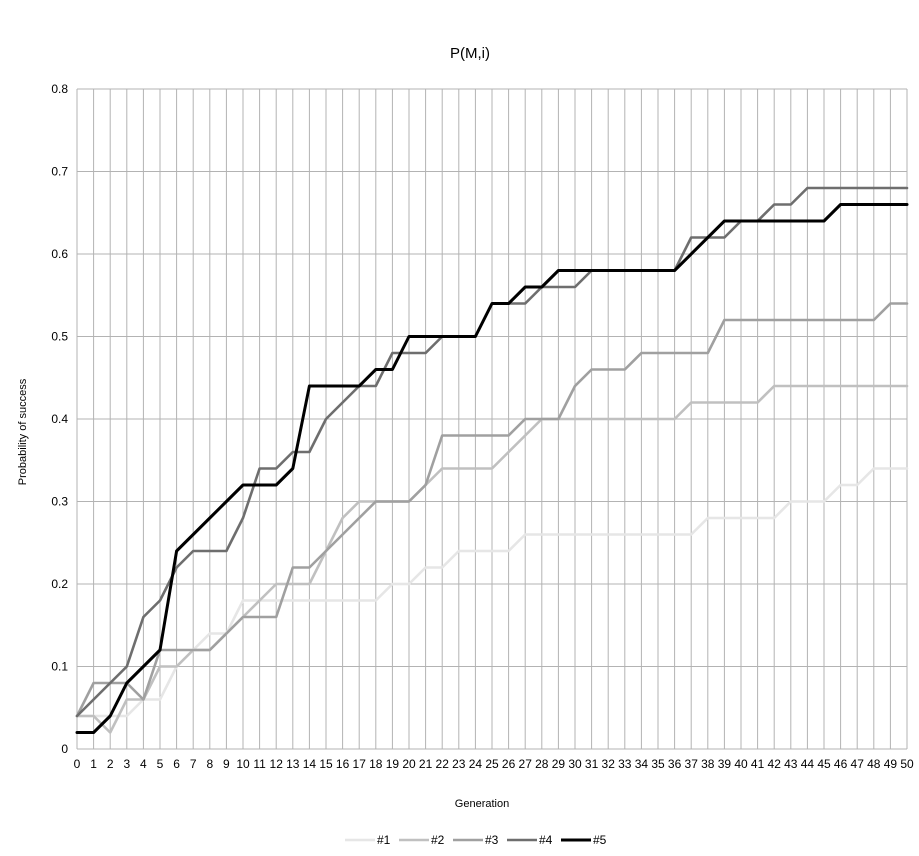  I want to click on legend-item: #3, so click(476, 840).